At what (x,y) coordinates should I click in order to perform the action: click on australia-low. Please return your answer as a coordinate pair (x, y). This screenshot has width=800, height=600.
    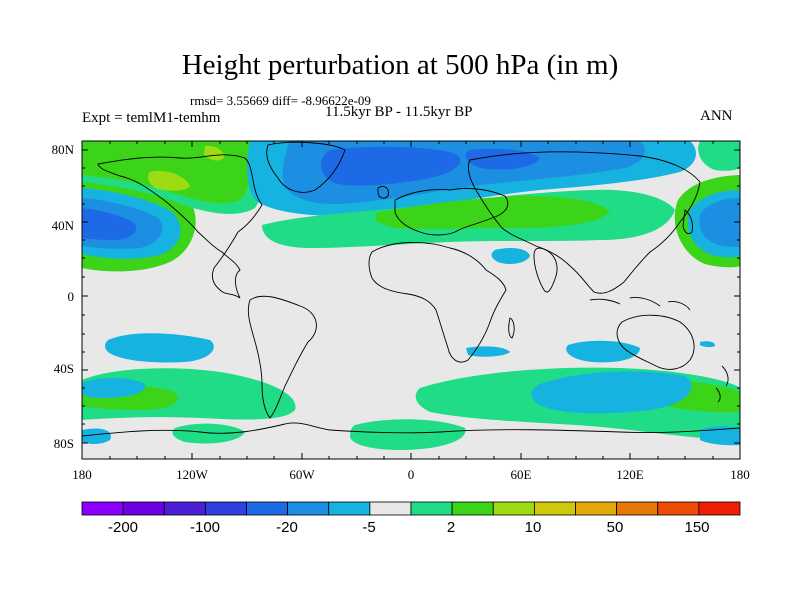
    Looking at the image, I should click on (708, 344).